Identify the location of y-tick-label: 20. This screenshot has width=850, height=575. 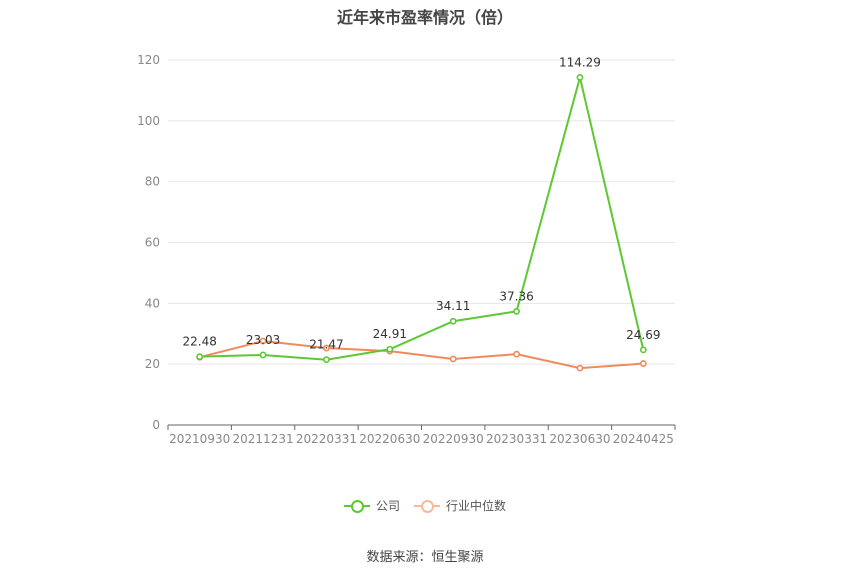
(152, 364).